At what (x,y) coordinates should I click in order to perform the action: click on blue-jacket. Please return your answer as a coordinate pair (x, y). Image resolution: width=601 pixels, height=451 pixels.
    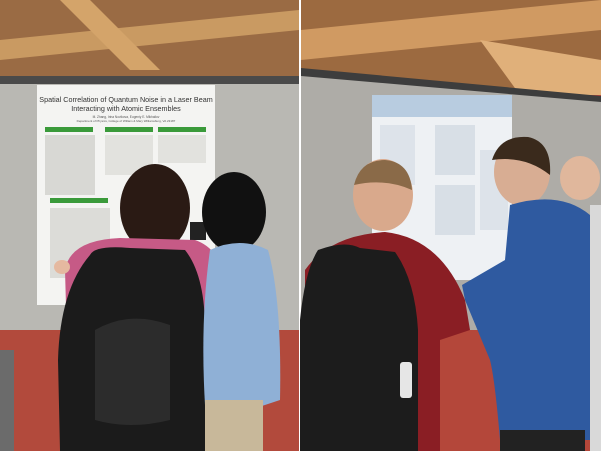
    Looking at the image, I should click on (530, 319).